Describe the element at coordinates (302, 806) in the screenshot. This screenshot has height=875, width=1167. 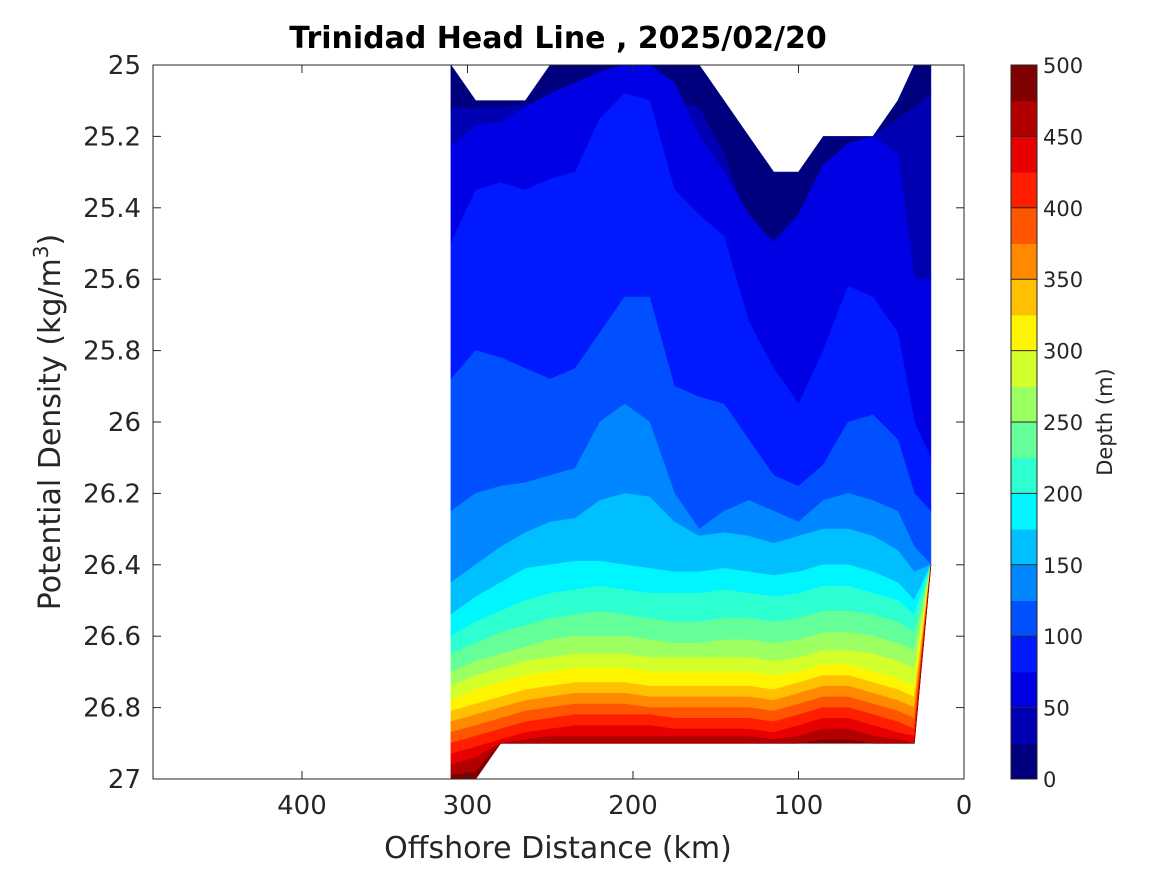
I see `x-tick-label: 400` at that location.